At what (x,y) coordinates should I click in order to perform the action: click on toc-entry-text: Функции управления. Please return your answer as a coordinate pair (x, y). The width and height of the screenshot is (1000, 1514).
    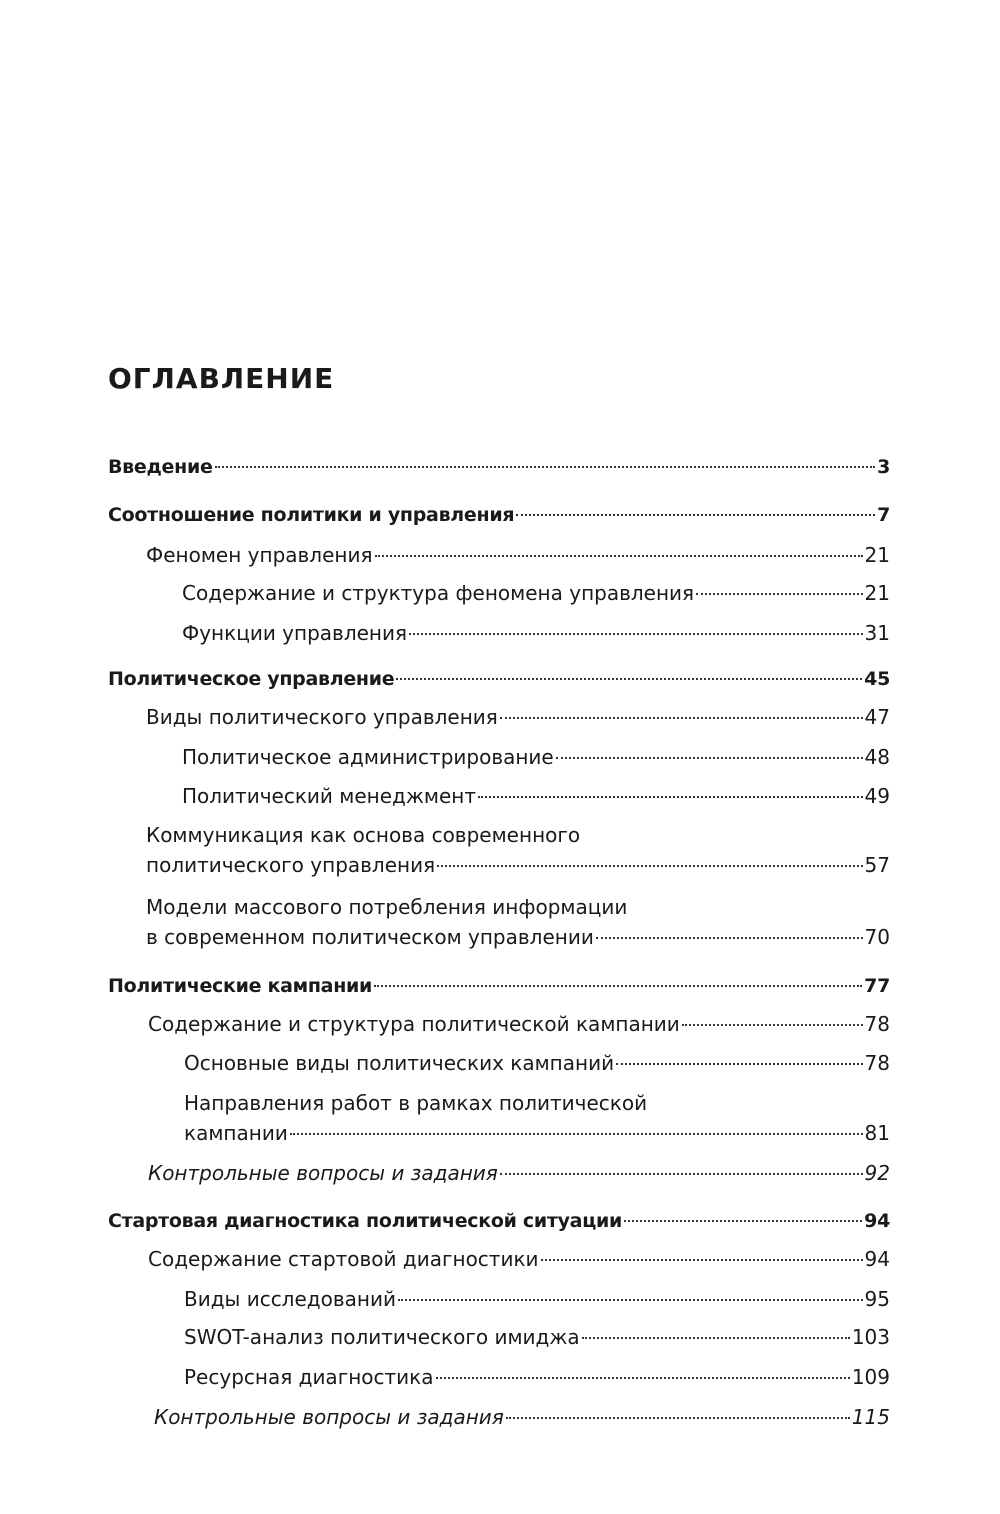
    Looking at the image, I should click on (295, 633).